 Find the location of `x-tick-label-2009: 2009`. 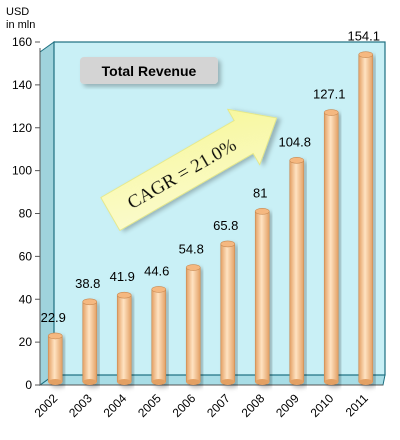

x-tick-label-2009: 2009 is located at coordinates (287, 405).